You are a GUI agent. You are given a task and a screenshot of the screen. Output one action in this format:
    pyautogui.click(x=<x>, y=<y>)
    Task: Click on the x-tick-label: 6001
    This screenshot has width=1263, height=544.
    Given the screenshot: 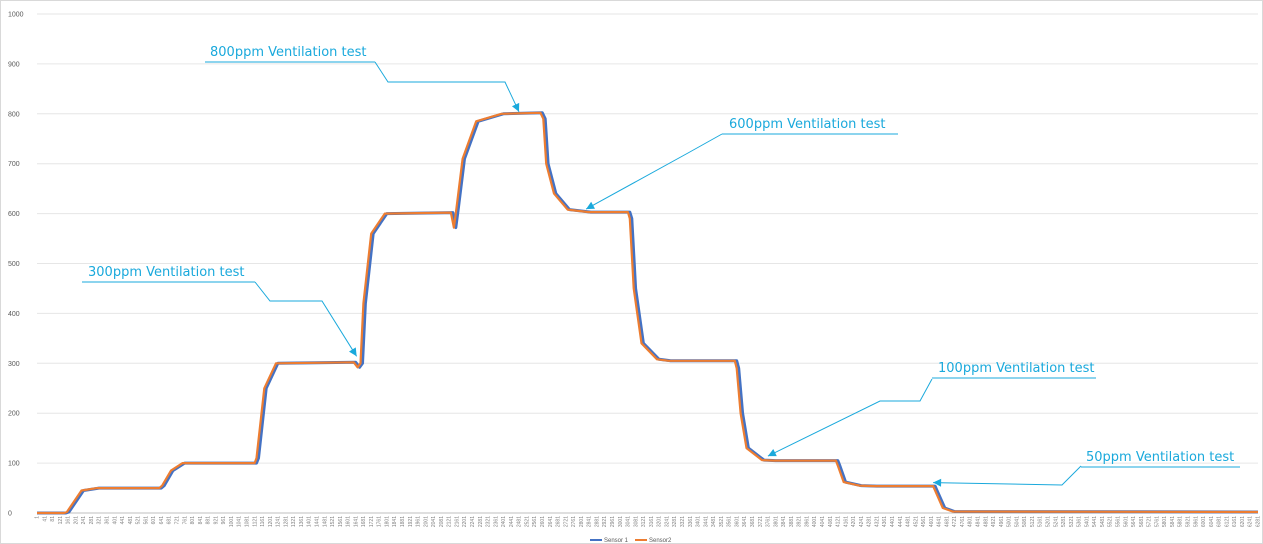 What is the action you would take?
    pyautogui.click(x=1204, y=521)
    